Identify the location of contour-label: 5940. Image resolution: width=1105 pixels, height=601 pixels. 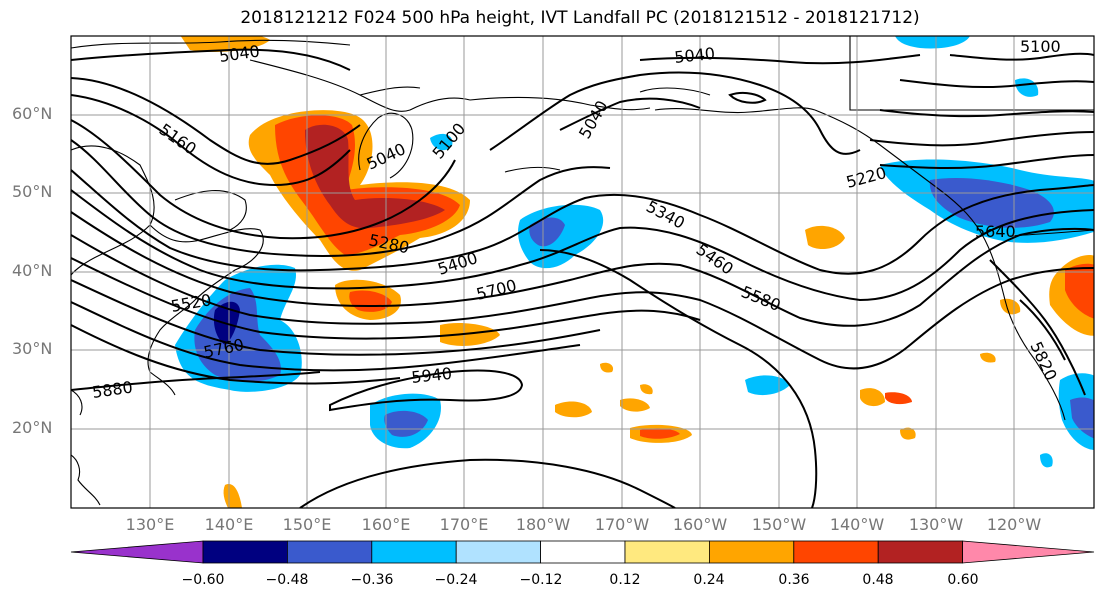
(431, 375).